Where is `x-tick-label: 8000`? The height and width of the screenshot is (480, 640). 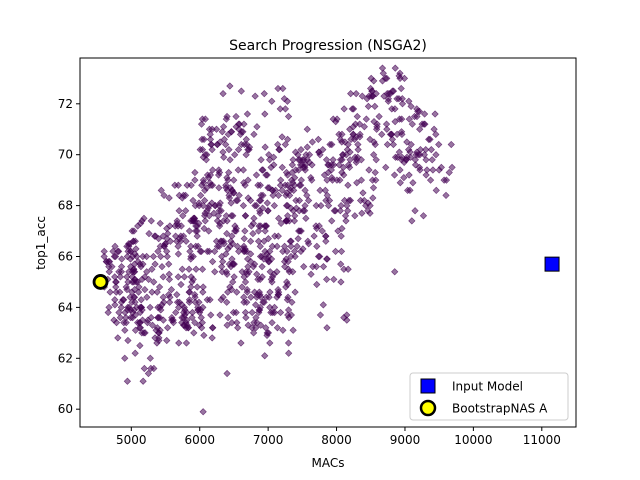 x-tick-label: 8000 is located at coordinates (336, 440).